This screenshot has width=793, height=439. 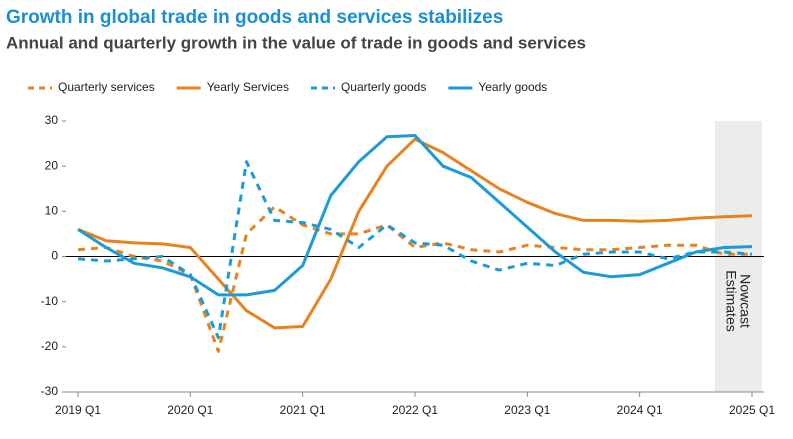 What do you see at coordinates (52, 120) in the screenshot?
I see `y-tick-label: 30` at bounding box center [52, 120].